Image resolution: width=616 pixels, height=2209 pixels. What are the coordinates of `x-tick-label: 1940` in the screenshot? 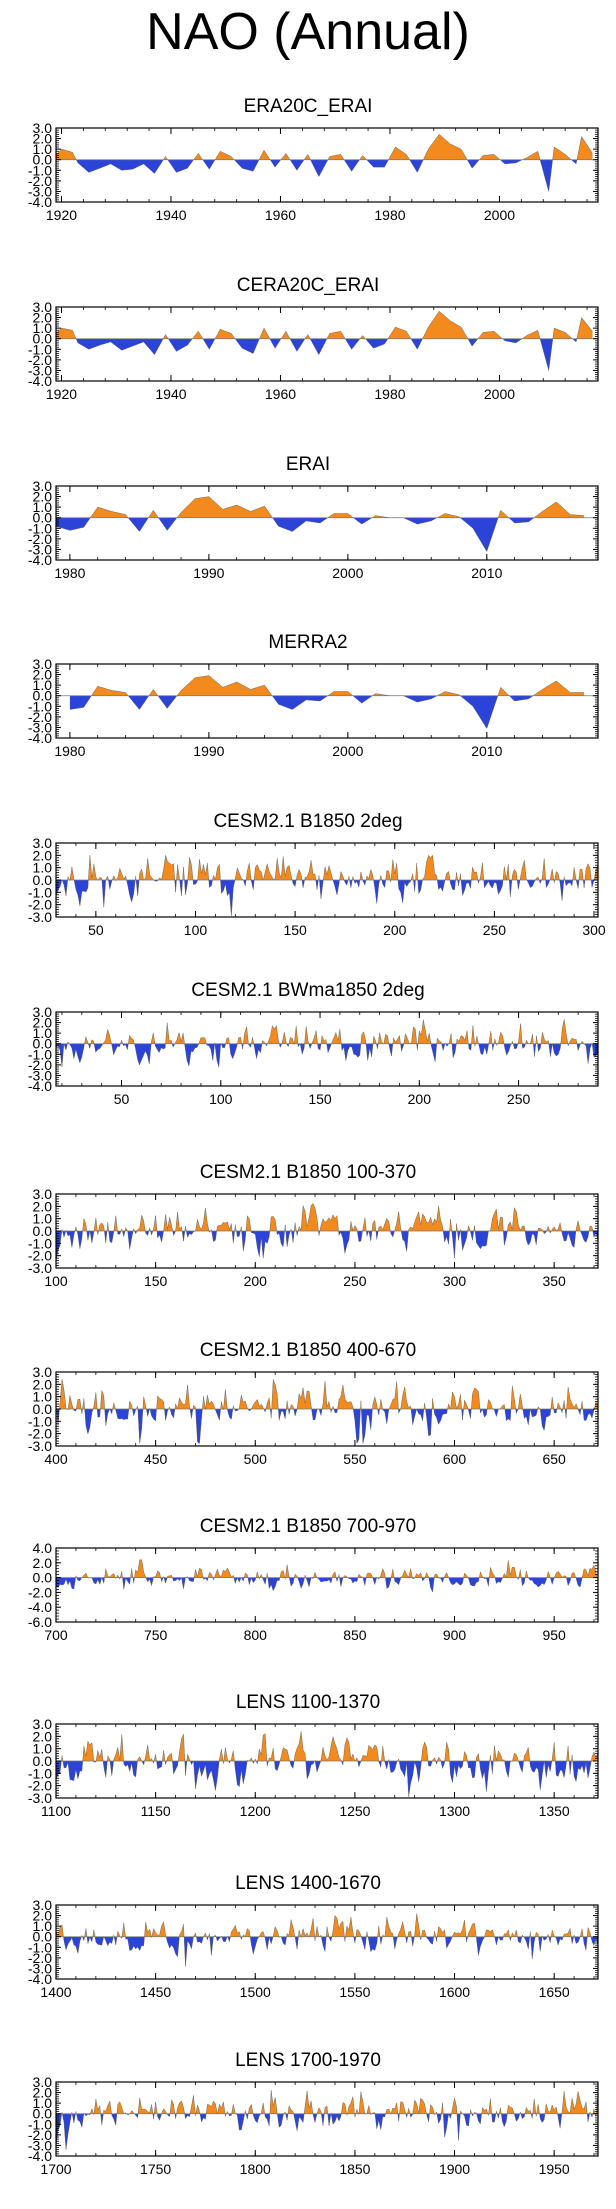 It's located at (170, 215).